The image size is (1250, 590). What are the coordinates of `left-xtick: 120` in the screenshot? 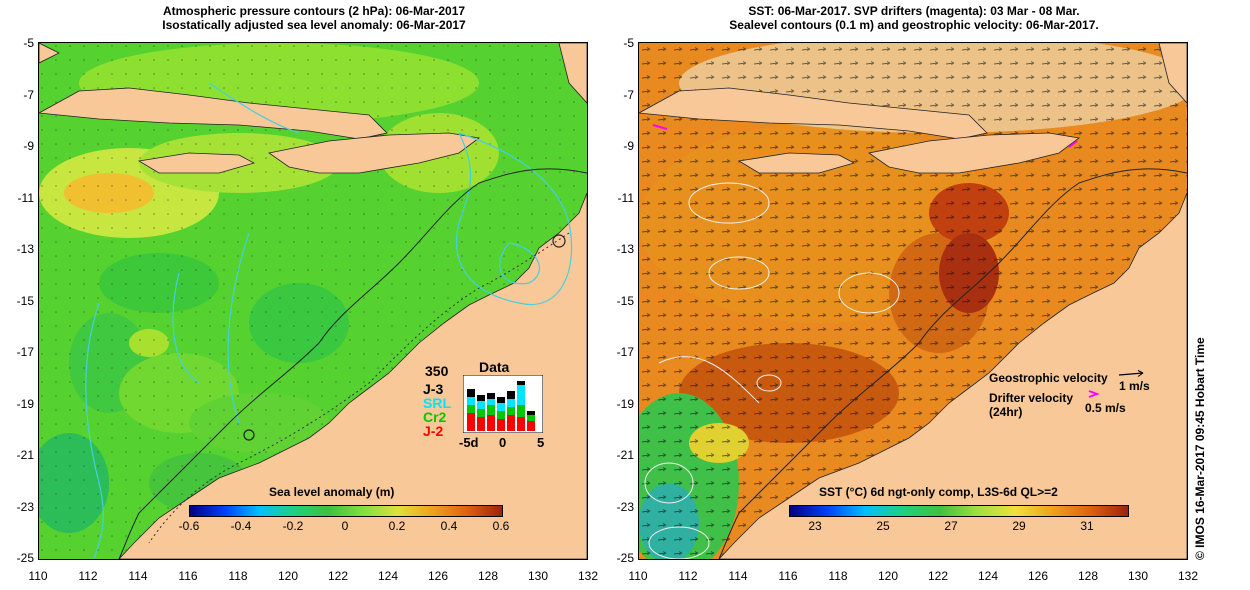 It's located at (288, 576).